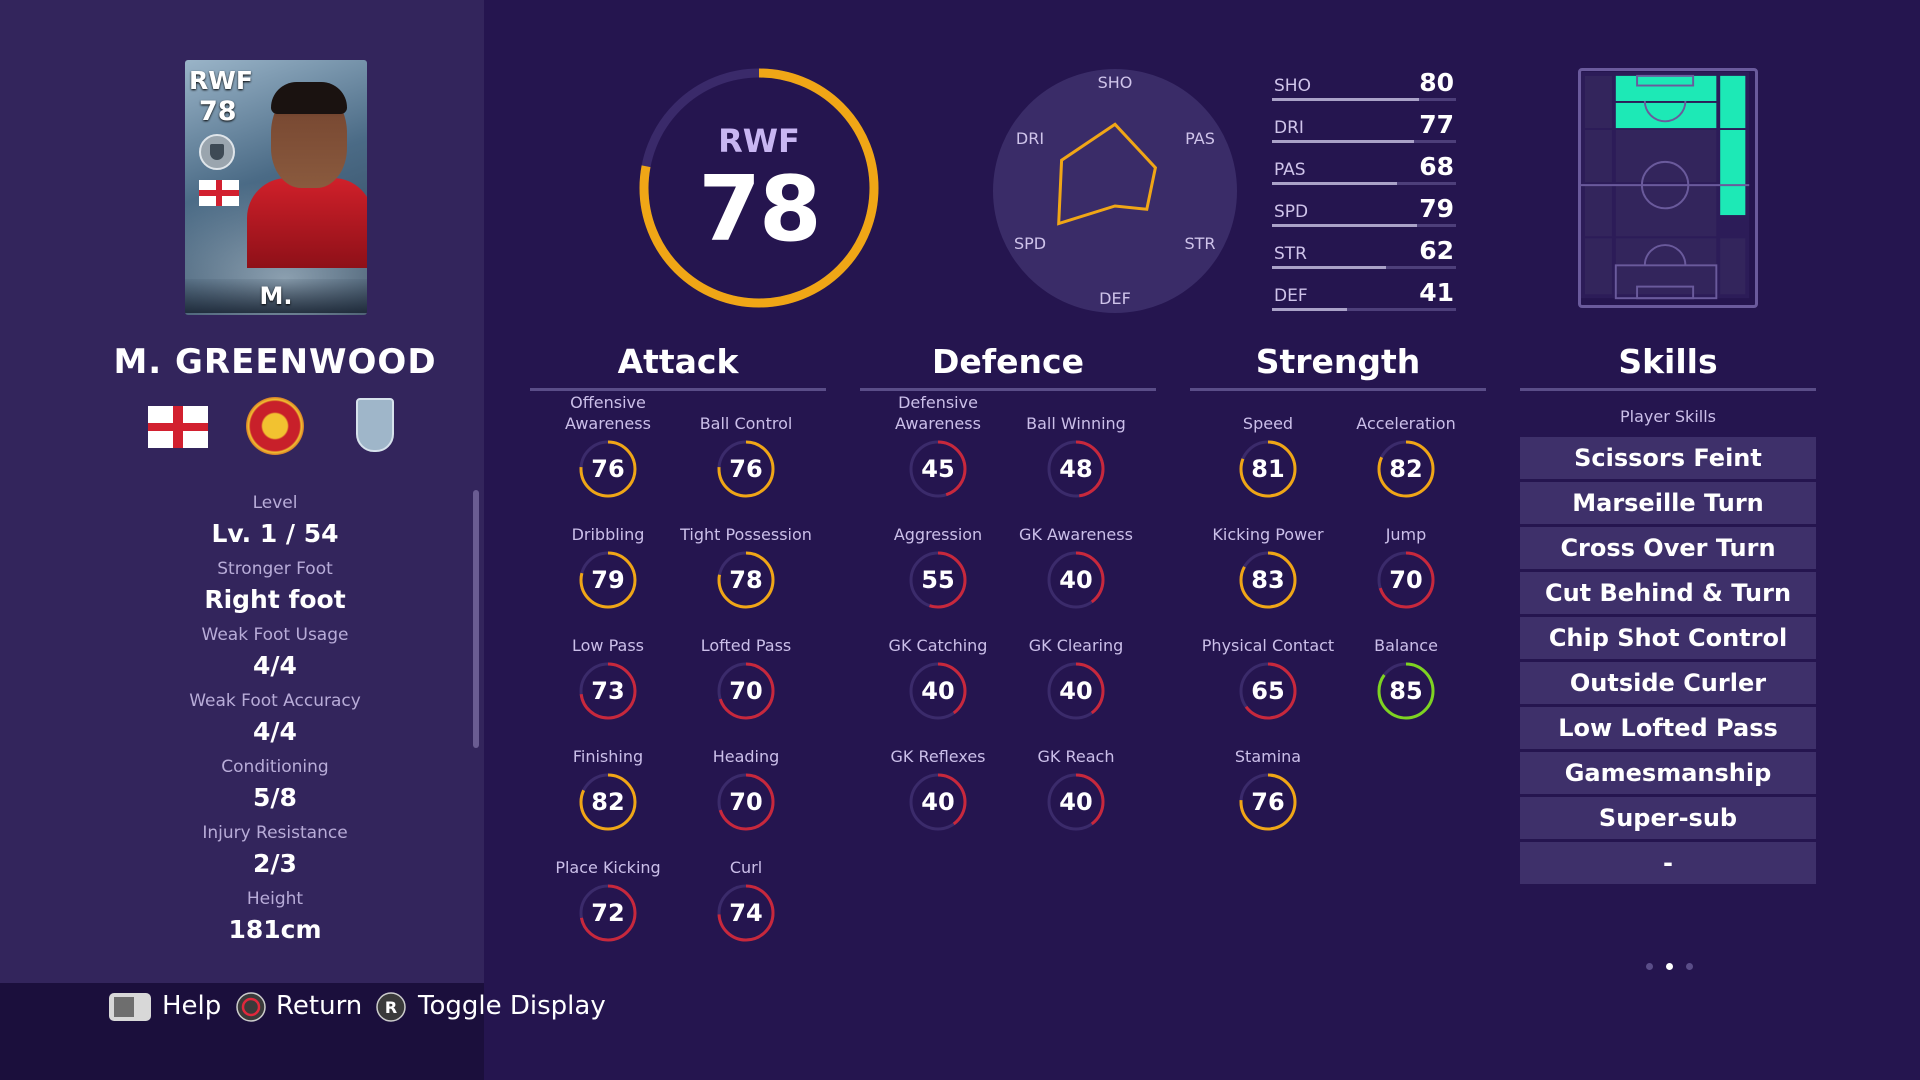  I want to click on stat-value: 48, so click(1076, 469).